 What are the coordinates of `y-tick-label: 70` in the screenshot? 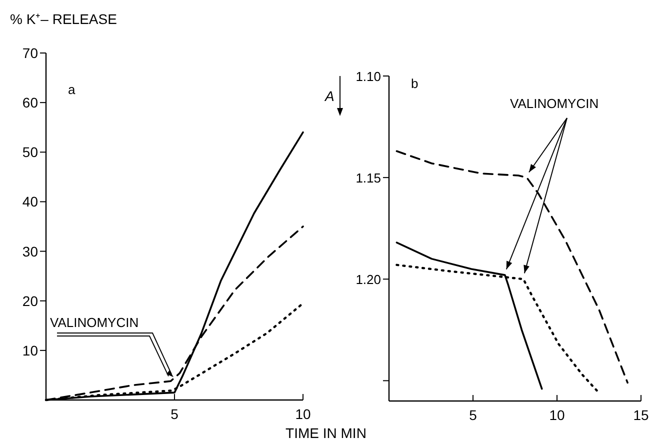 It's located at (30, 53).